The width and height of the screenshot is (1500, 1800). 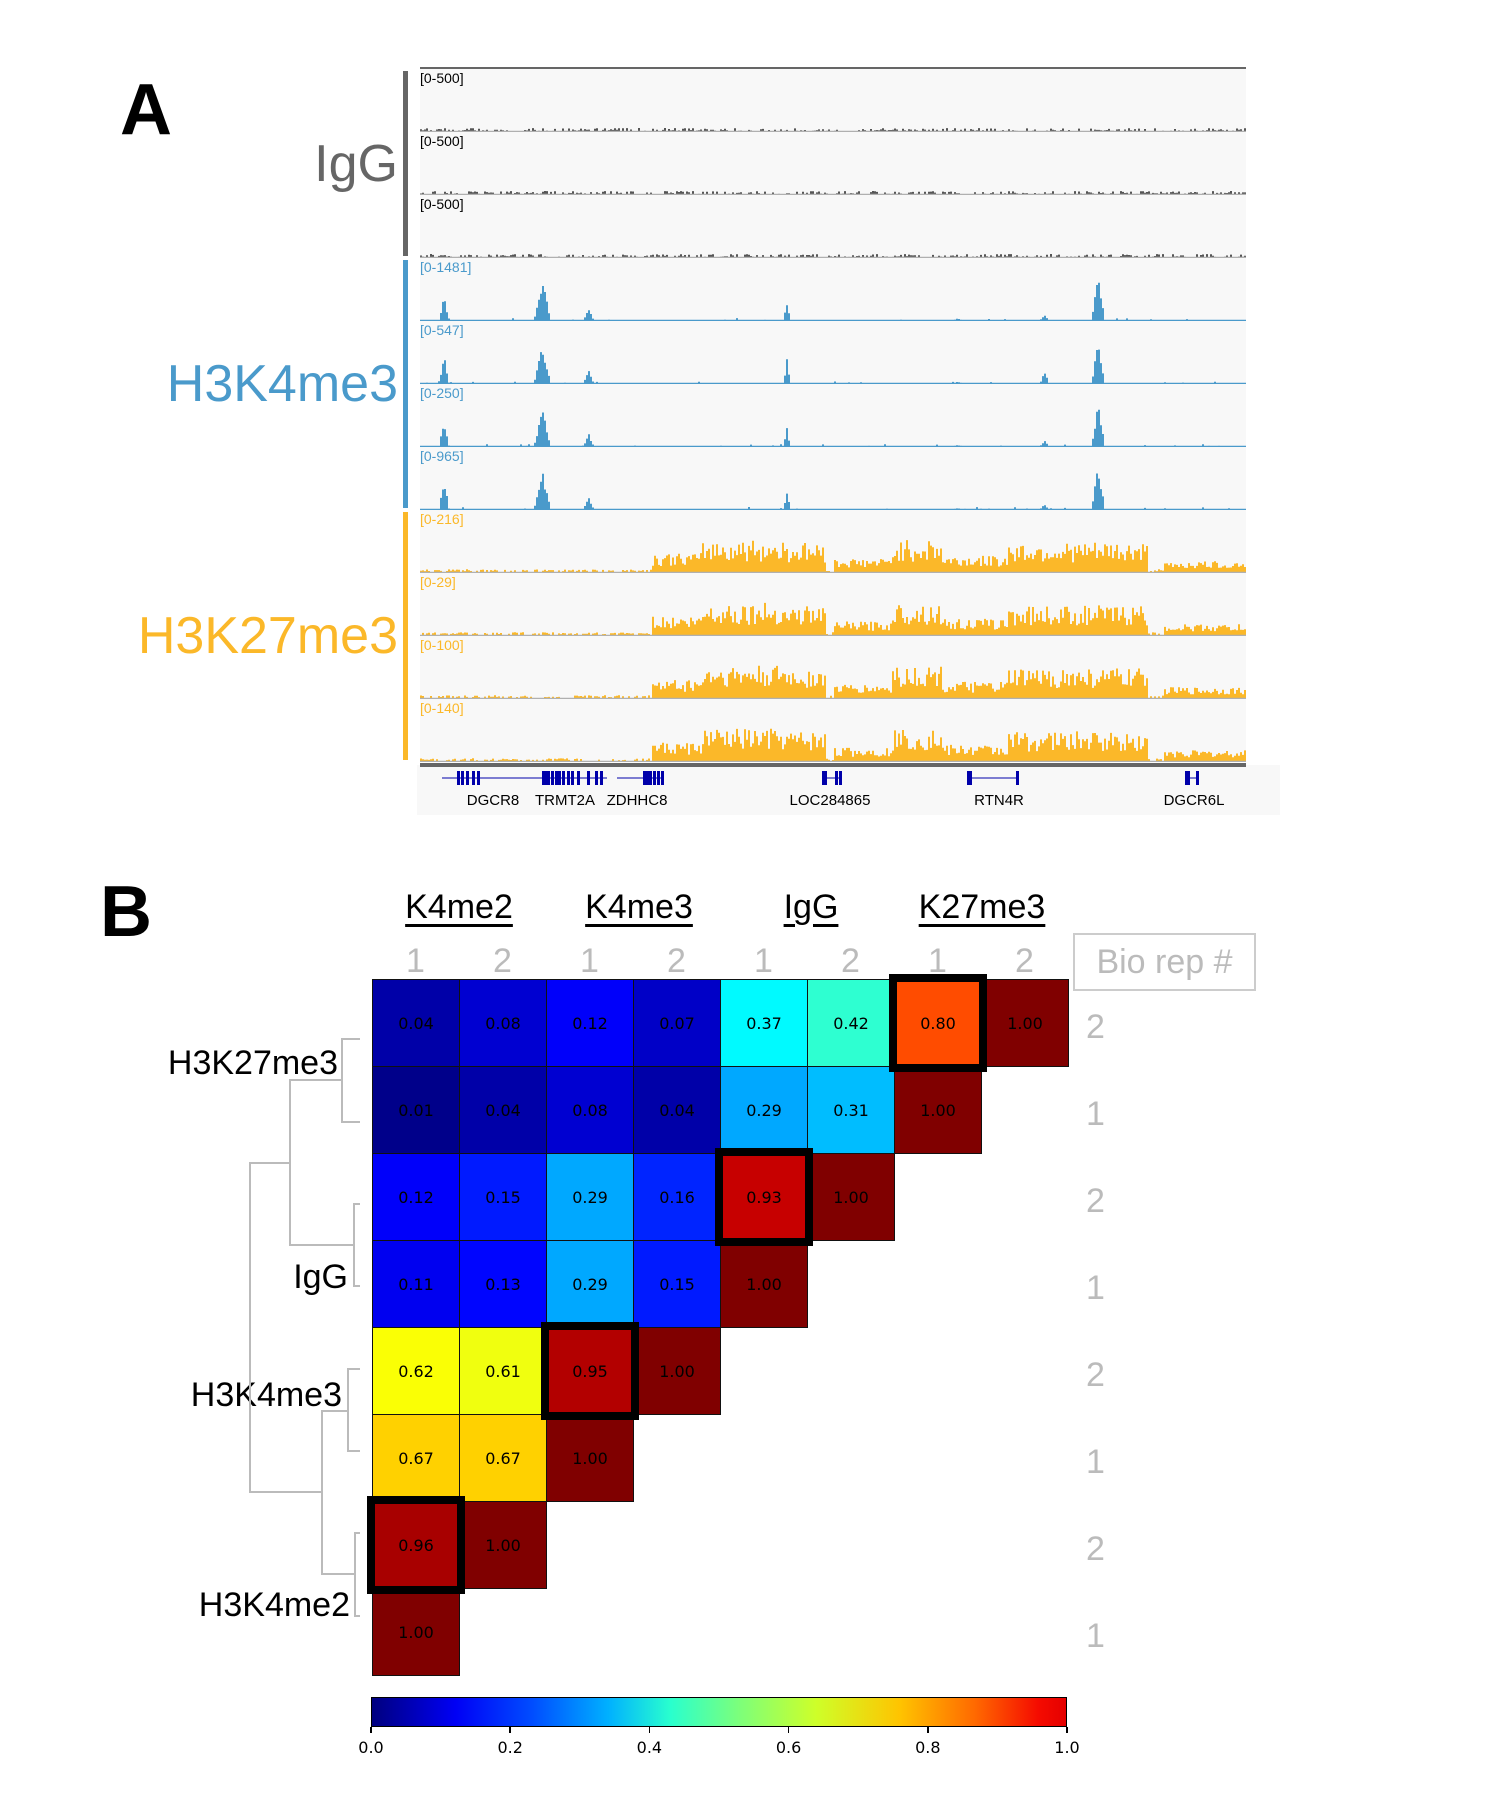 What do you see at coordinates (833, 100) in the screenshot?
I see `track-igg-1: [0-500]` at bounding box center [833, 100].